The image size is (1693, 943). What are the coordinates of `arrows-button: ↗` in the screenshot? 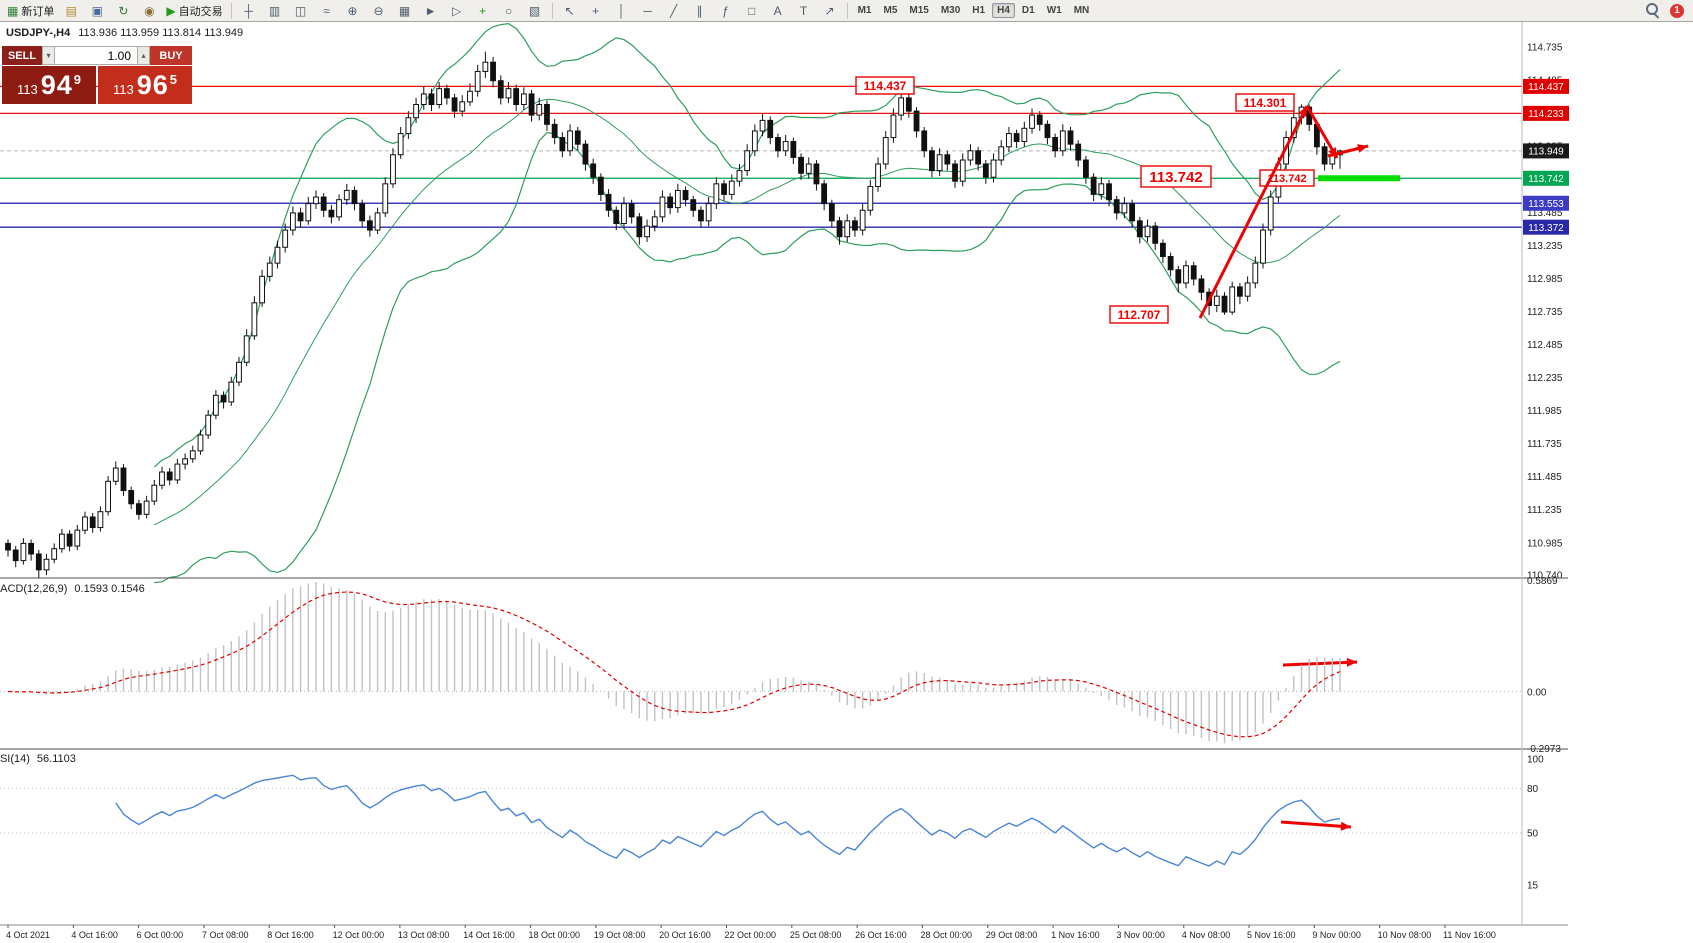 It's located at (830, 11).